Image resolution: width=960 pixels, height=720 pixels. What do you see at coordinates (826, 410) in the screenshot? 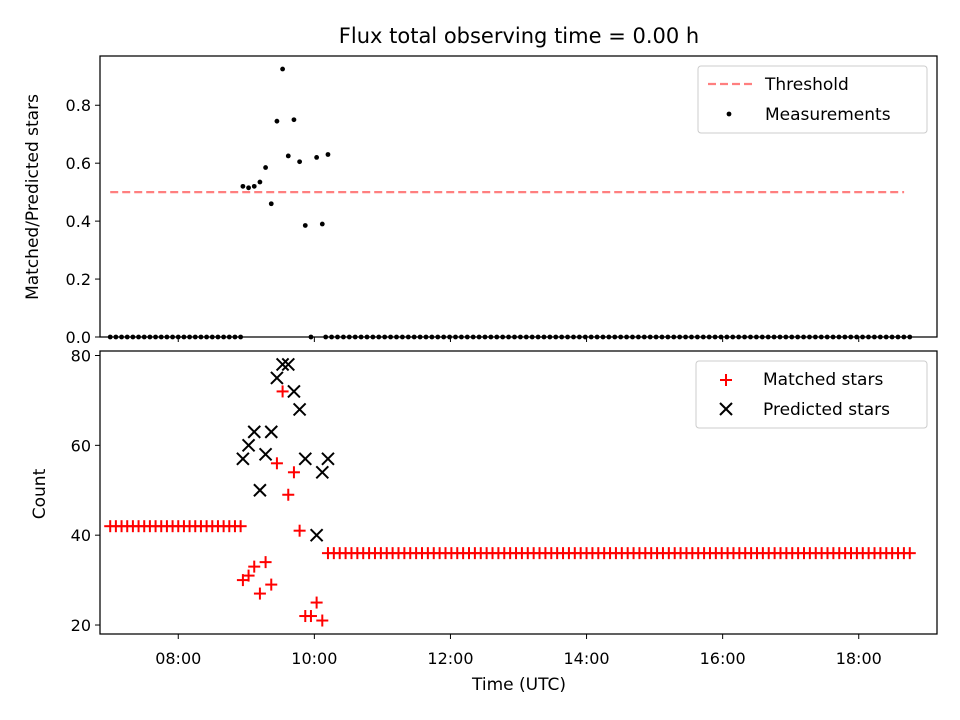
I see `legend-predicted-label: Predicted stars` at bounding box center [826, 410].